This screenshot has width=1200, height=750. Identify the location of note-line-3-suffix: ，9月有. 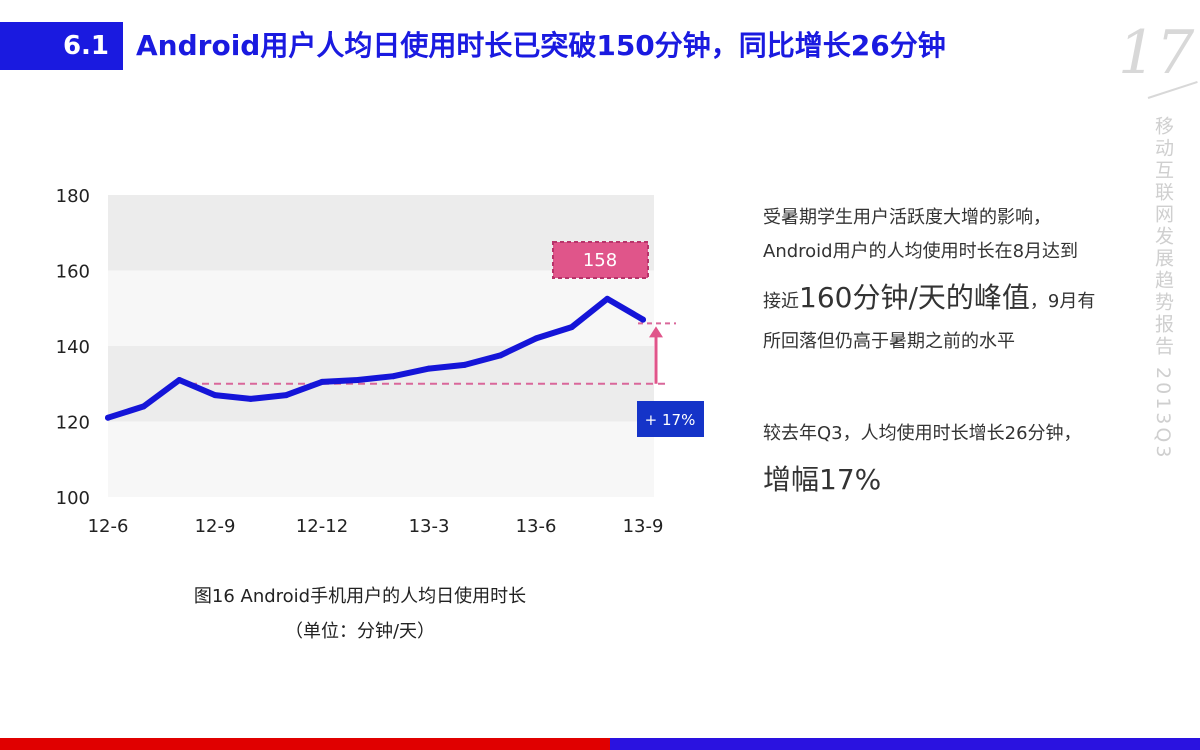
(1062, 301).